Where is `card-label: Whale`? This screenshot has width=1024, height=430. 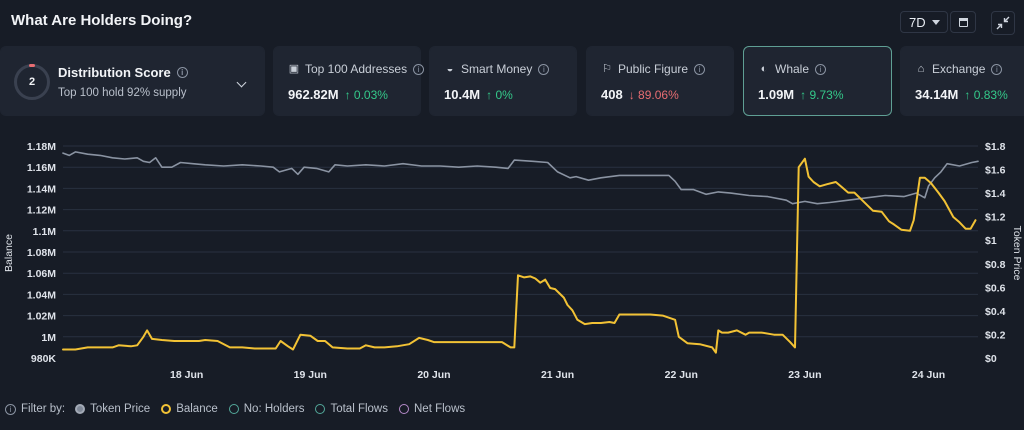 card-label: Whale is located at coordinates (792, 69).